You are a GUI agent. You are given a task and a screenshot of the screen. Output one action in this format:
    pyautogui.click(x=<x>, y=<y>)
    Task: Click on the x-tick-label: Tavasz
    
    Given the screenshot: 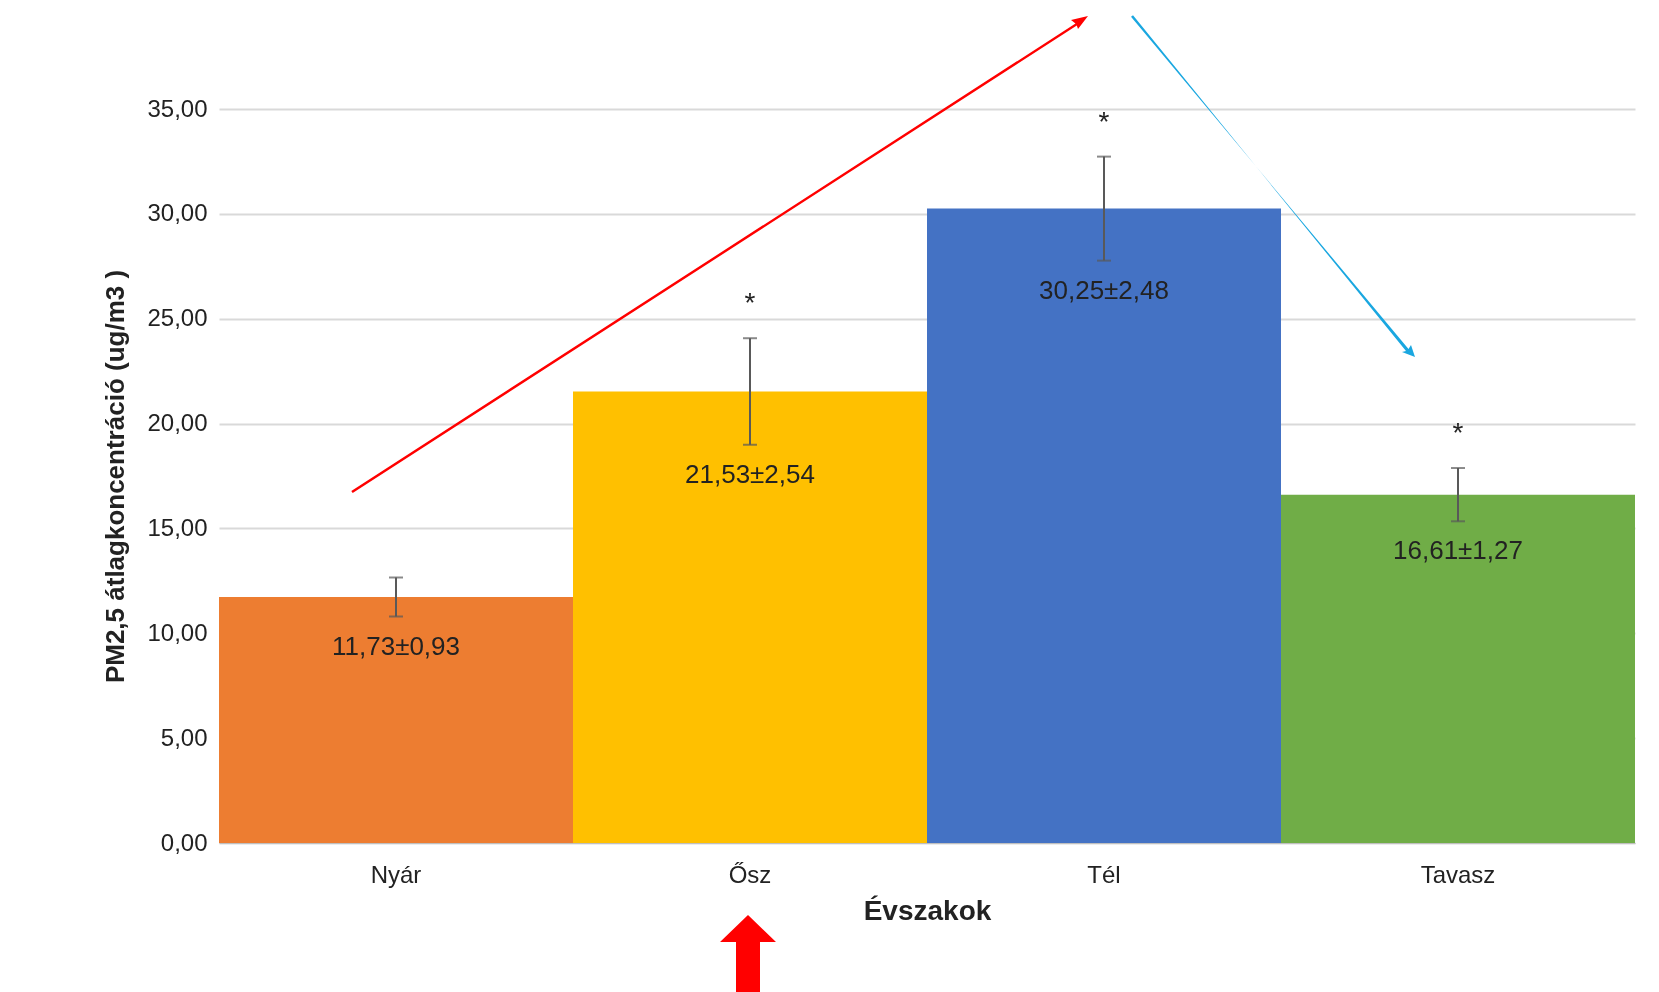 What is the action you would take?
    pyautogui.click(x=1458, y=874)
    